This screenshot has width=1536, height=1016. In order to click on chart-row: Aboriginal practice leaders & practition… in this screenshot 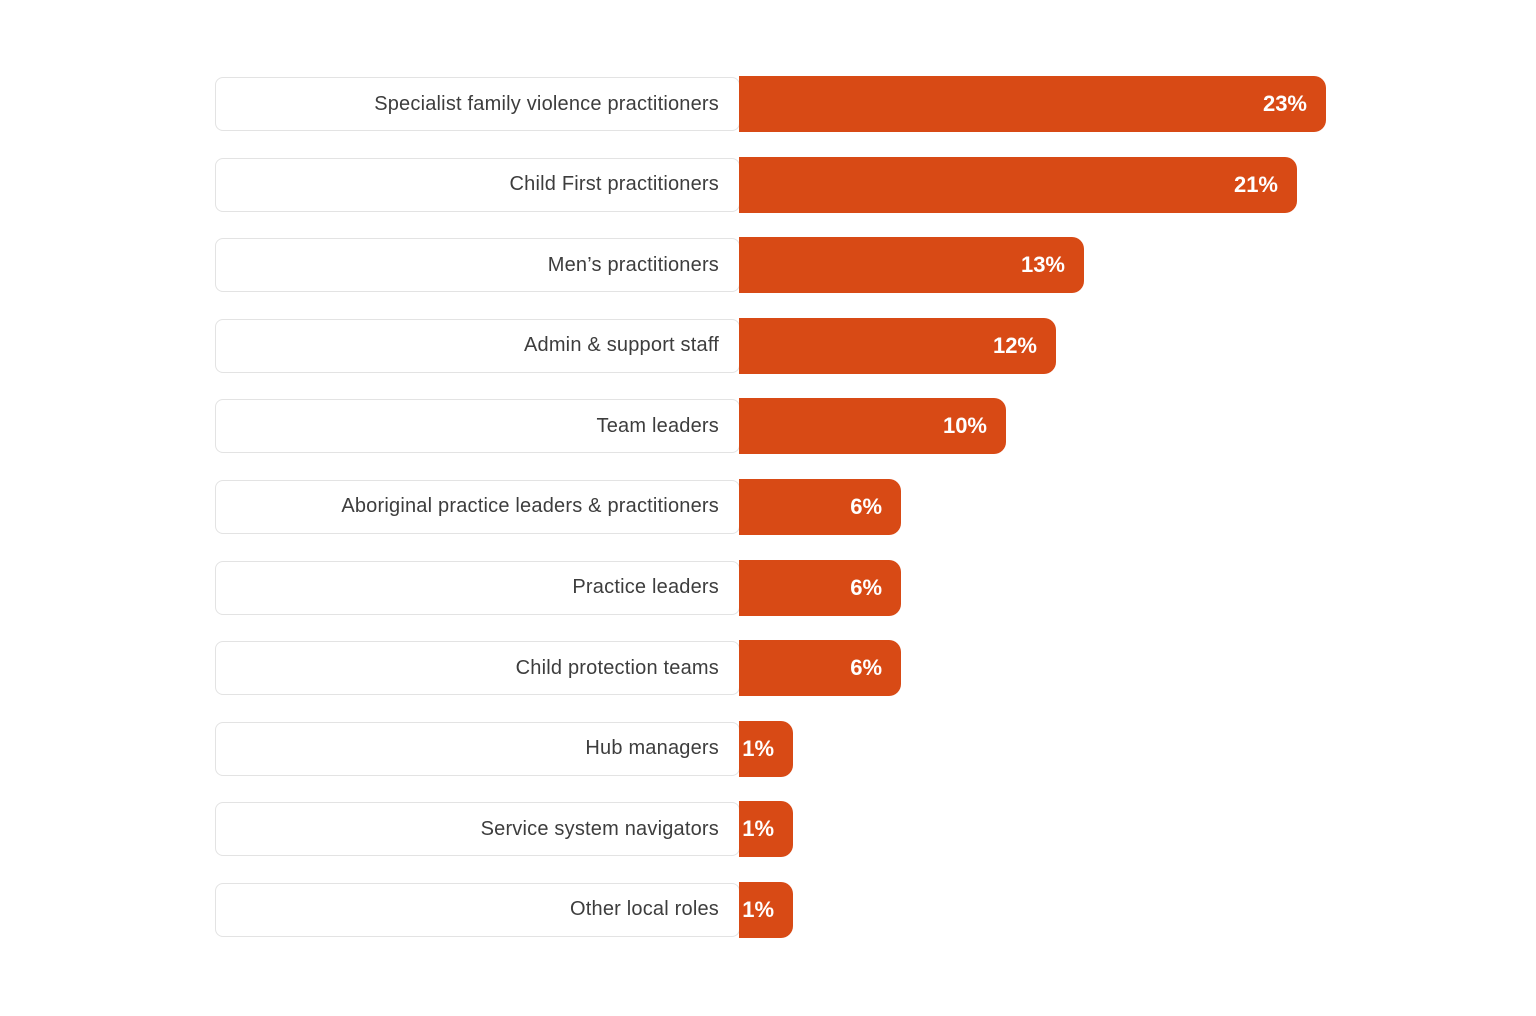, I will do `click(770, 506)`.